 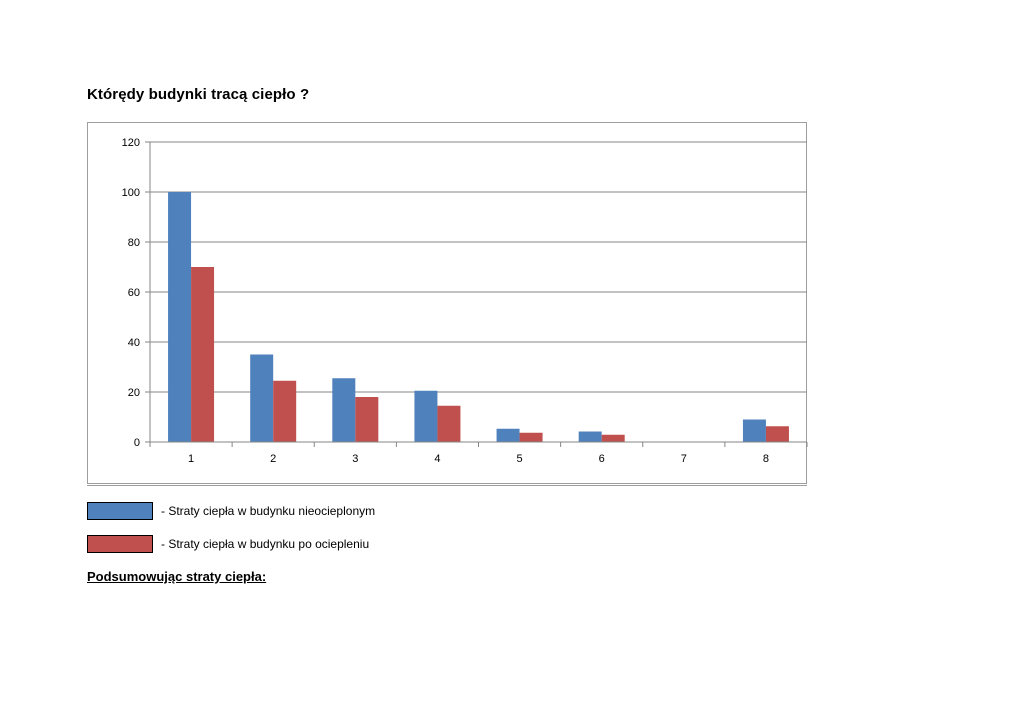 I want to click on bar-series1-cat4, so click(x=426, y=416).